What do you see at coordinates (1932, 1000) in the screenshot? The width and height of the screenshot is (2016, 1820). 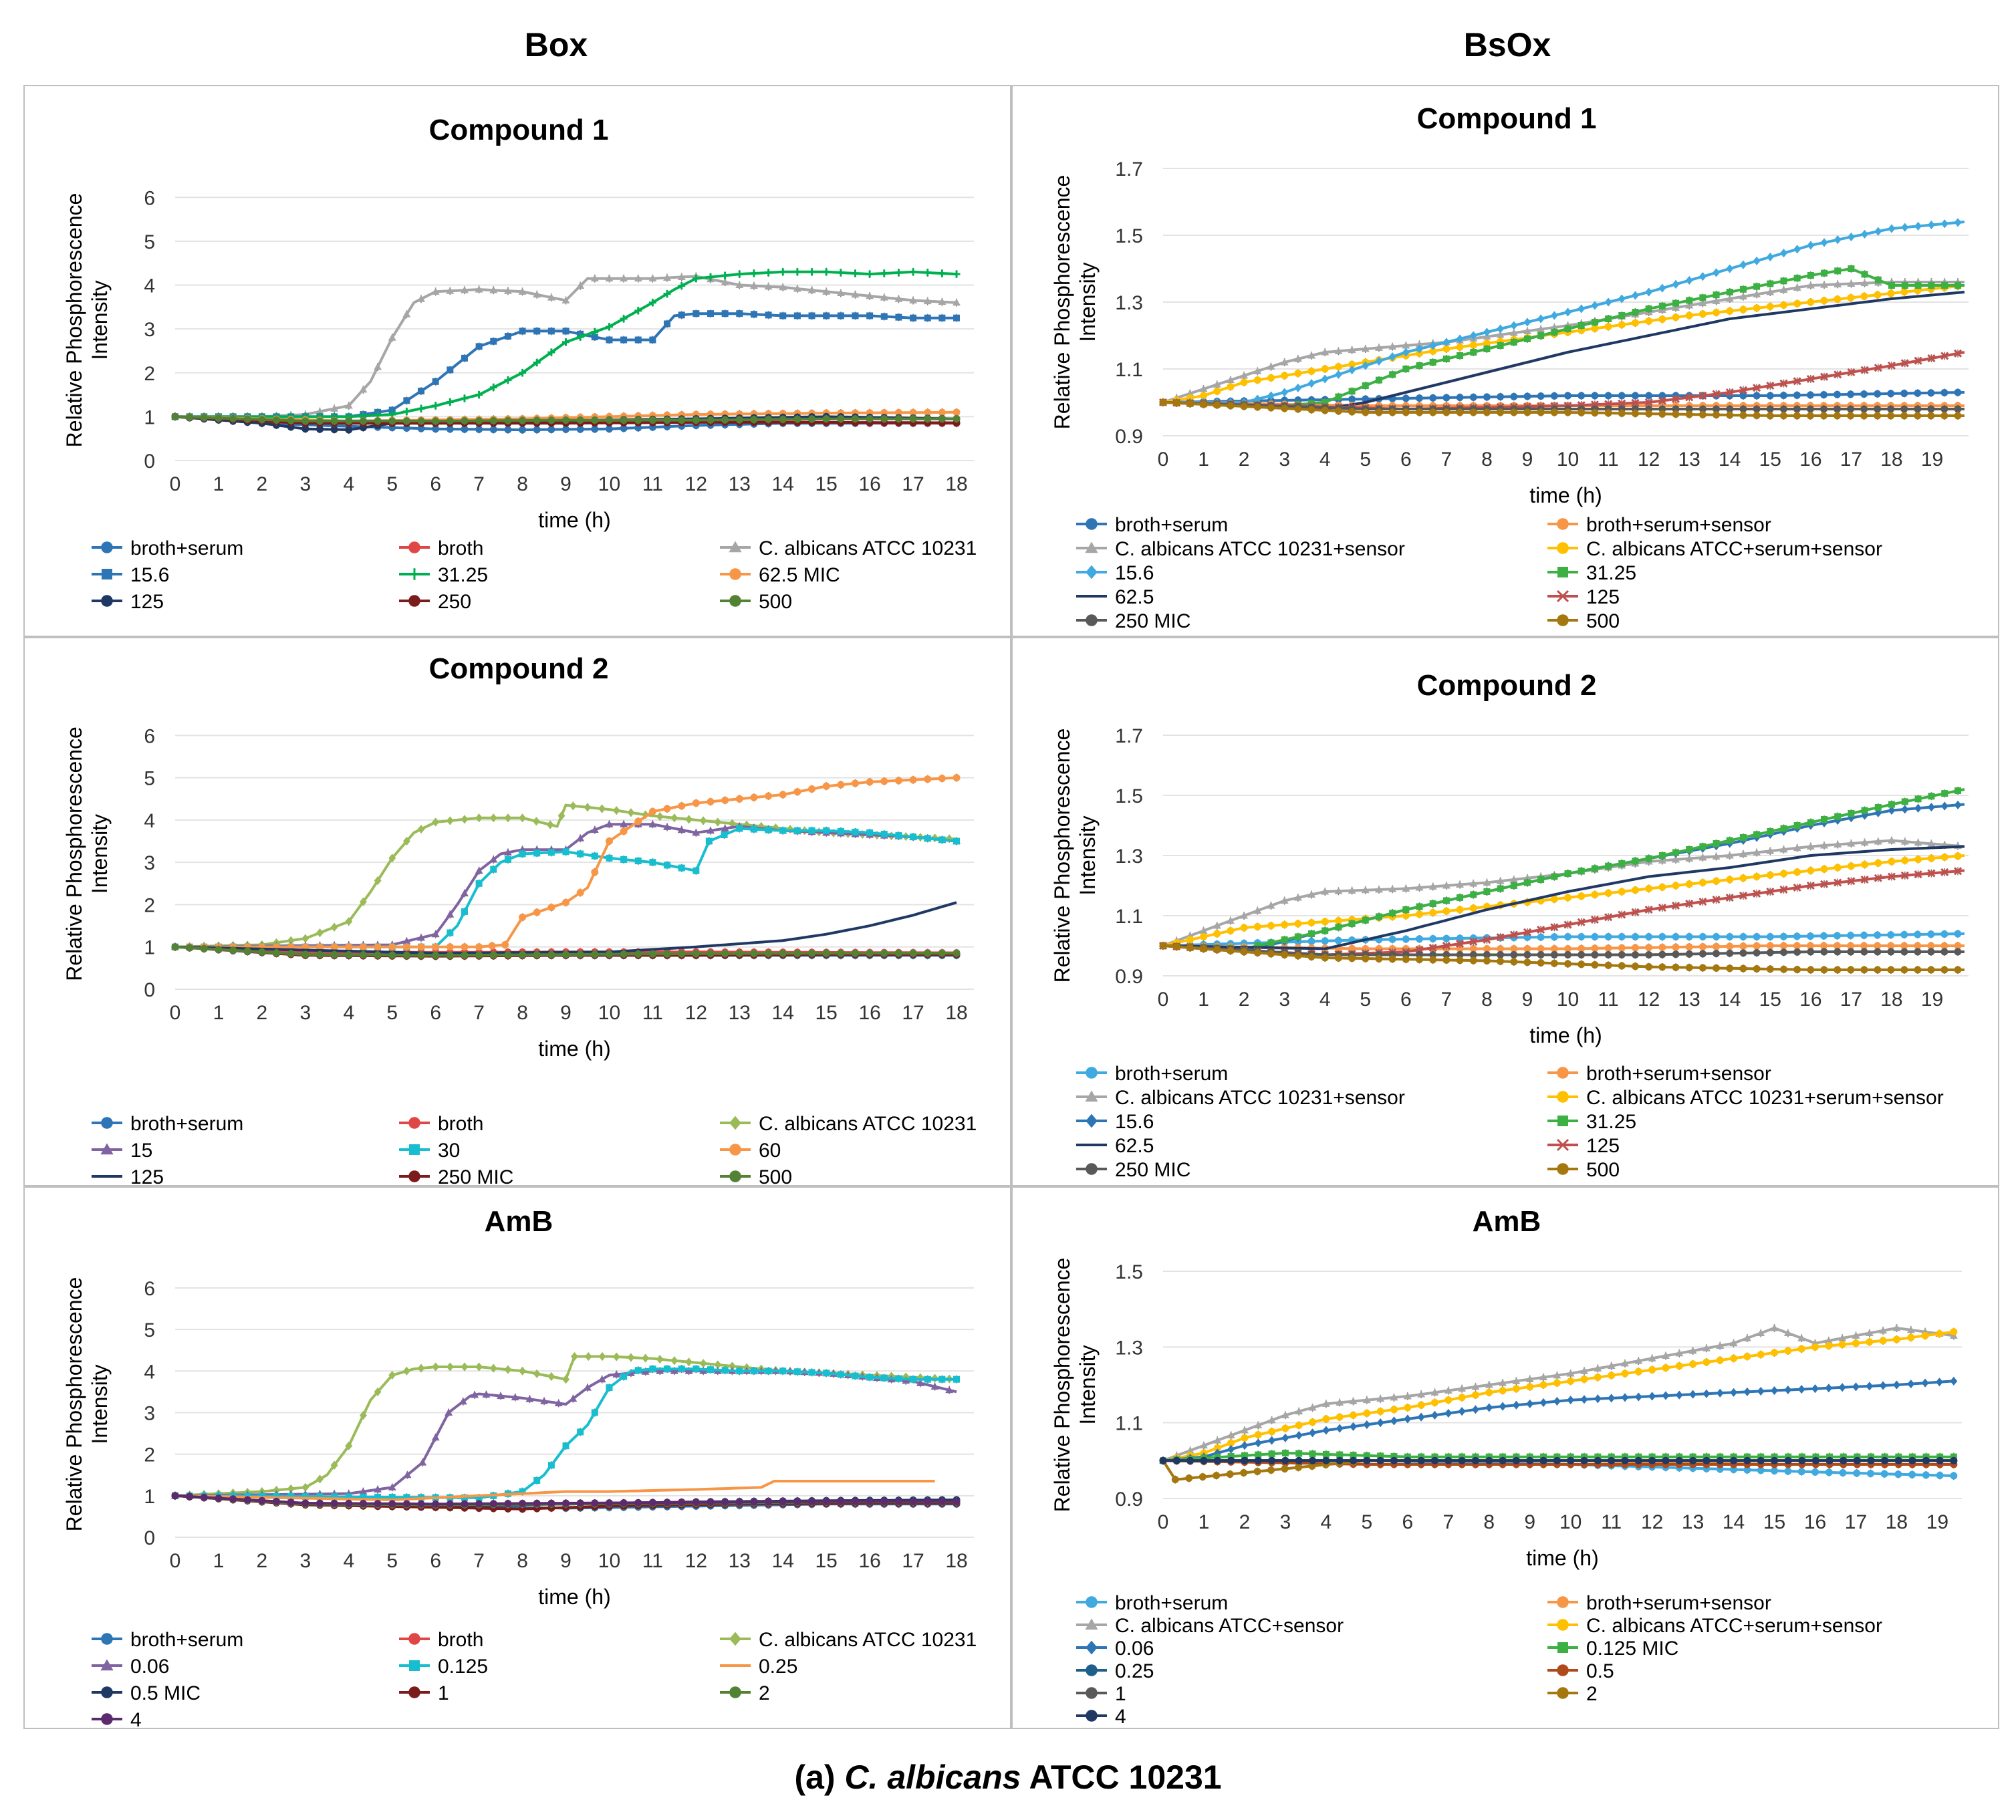 I see `x-tick-label: 19` at bounding box center [1932, 1000].